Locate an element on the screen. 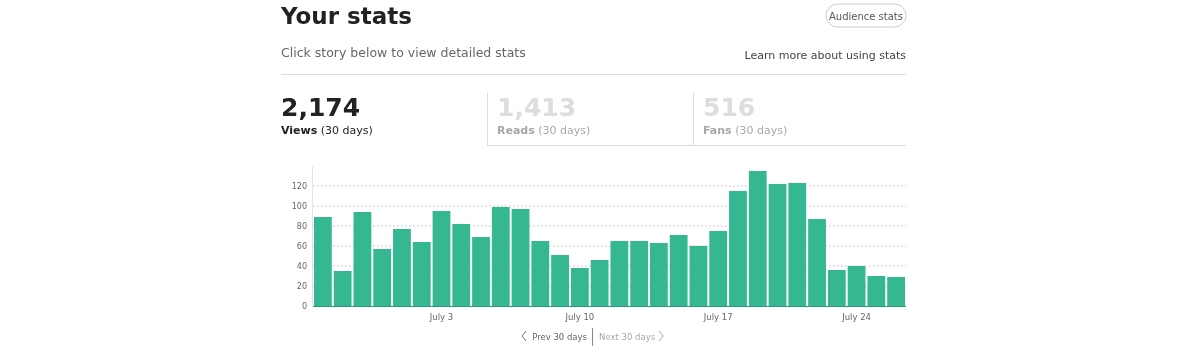 The image size is (1200, 358). chart-subtitle: Click story below to view detailed stats is located at coordinates (403, 52).